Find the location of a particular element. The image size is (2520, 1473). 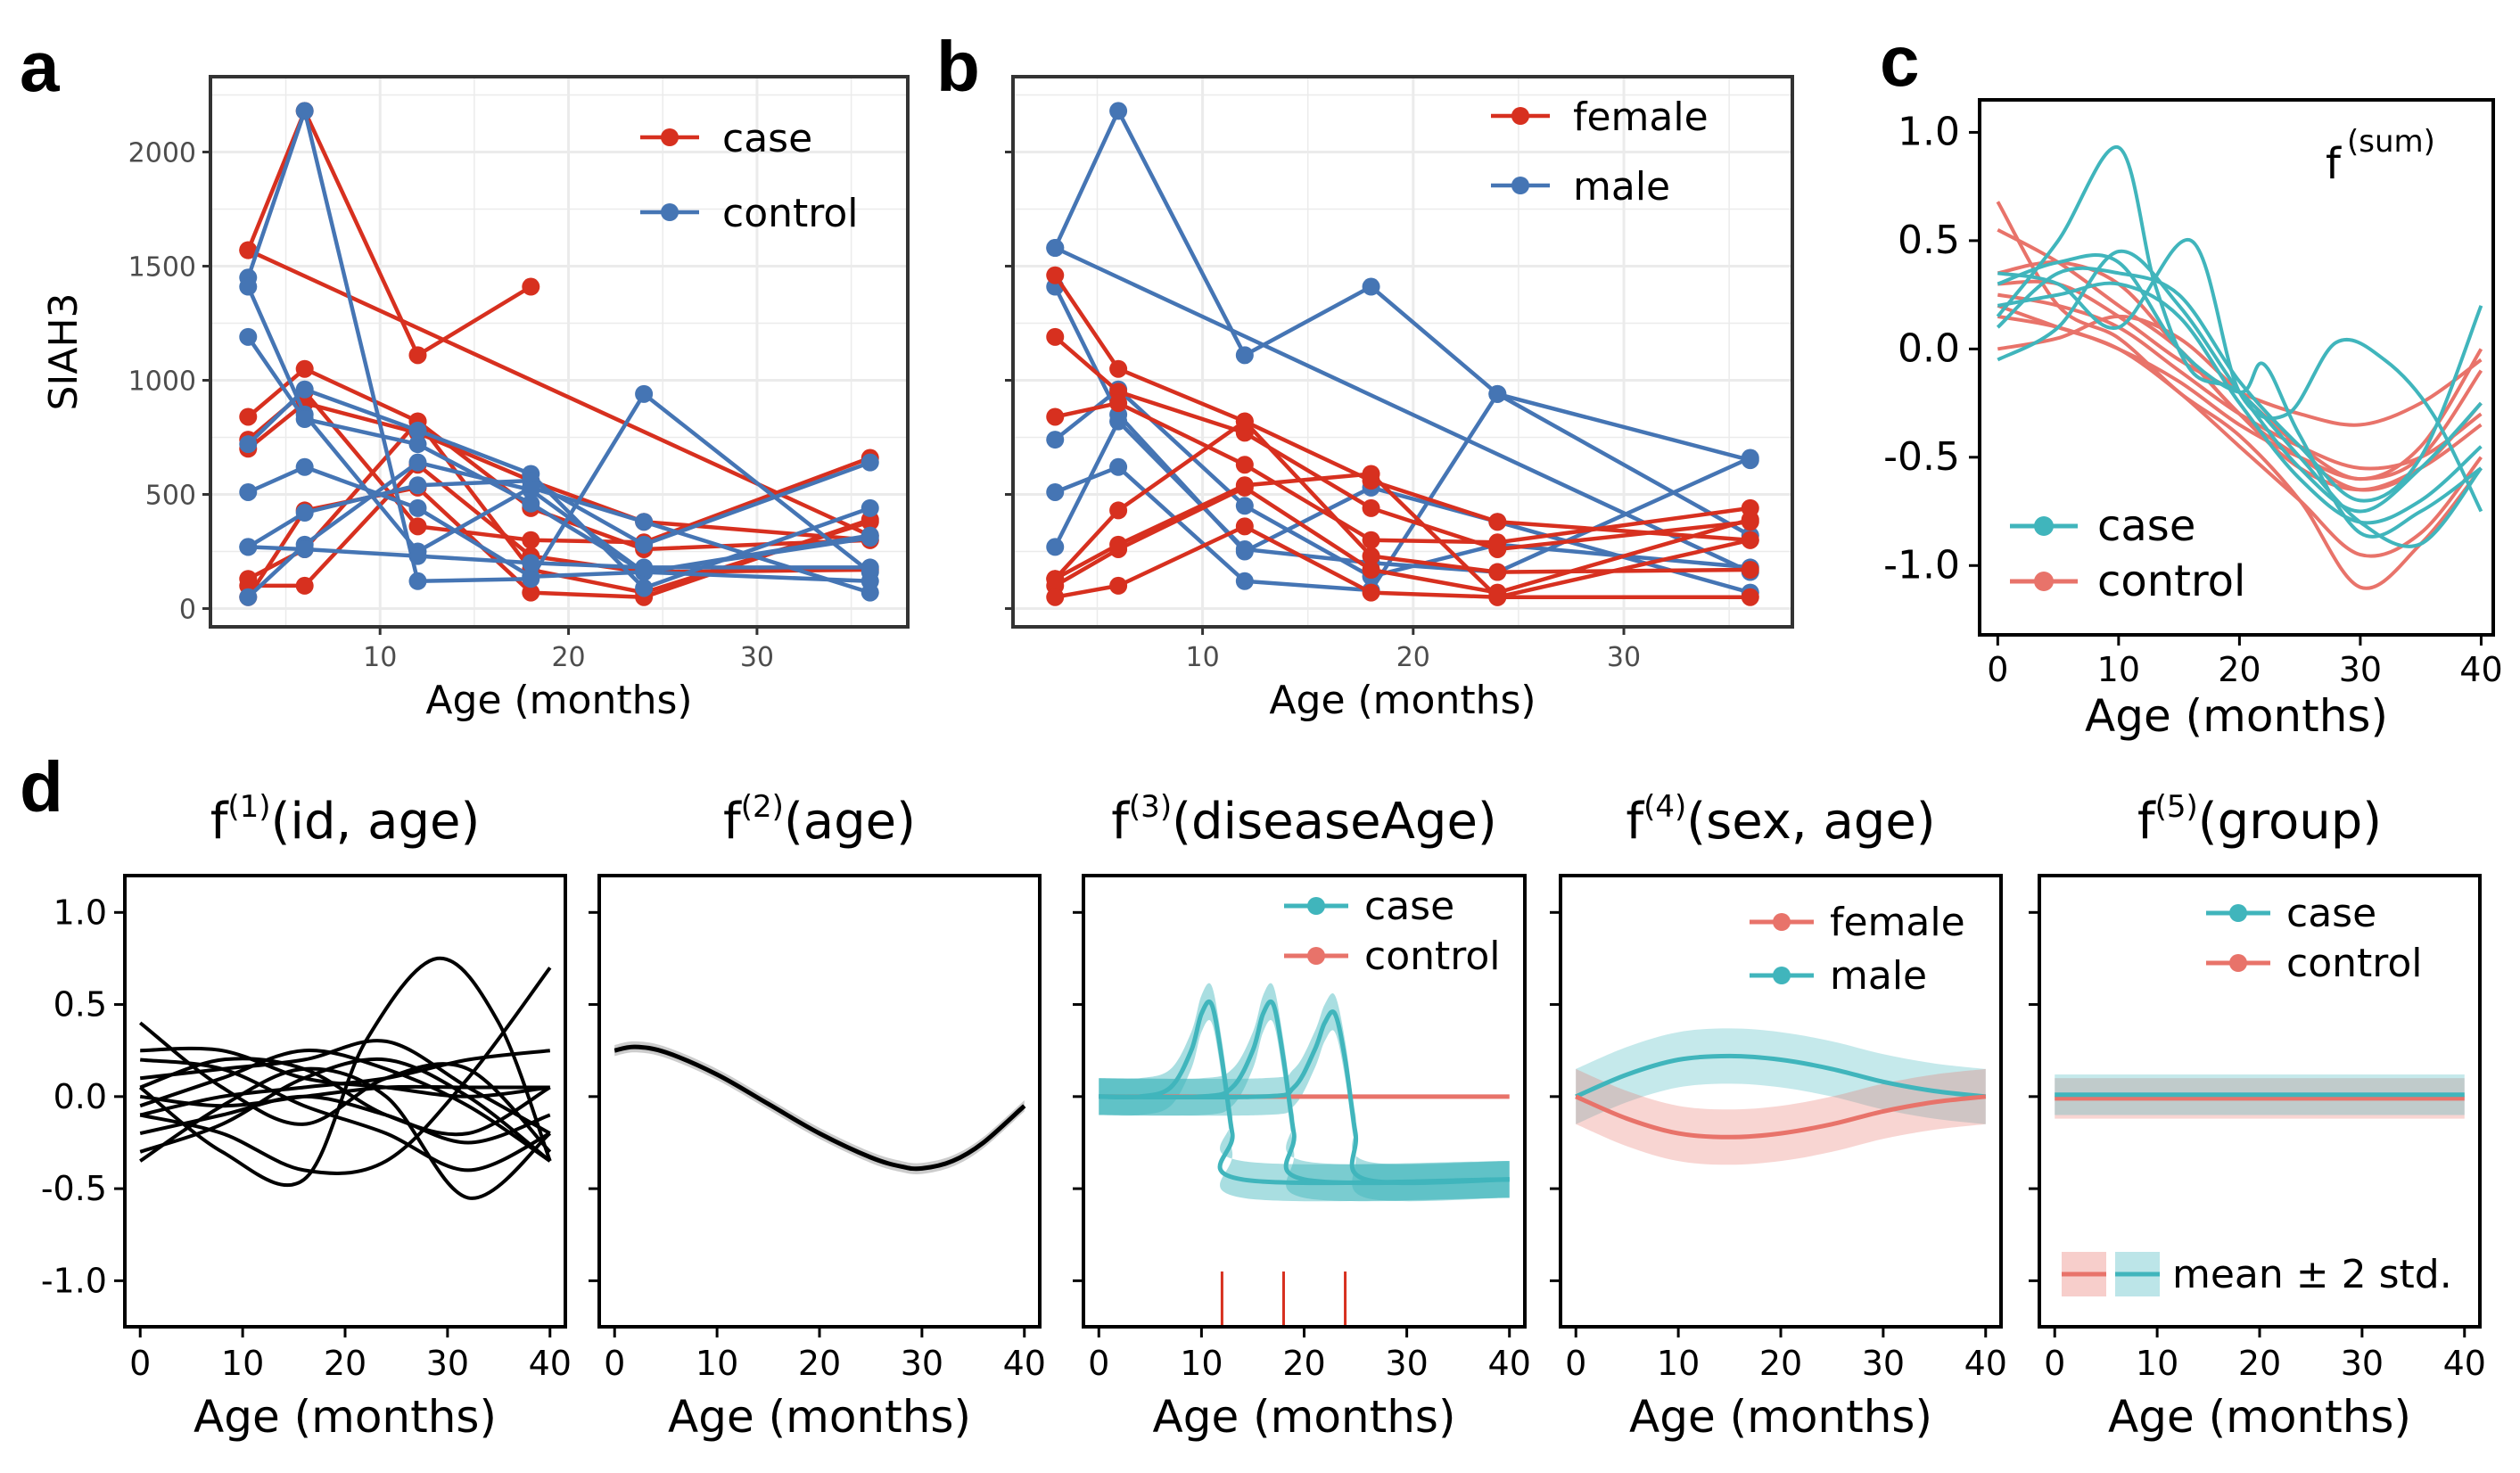

panel-d2: 0 10 20 30 40 Age (months) f(2)(age) is located at coordinates (817, 1116).